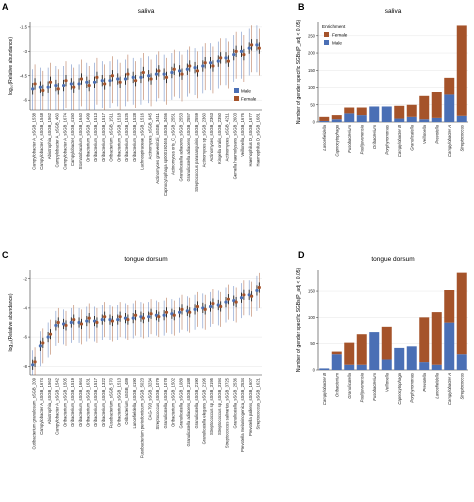 The height and width of the screenshot is (502, 474). I want to click on x-tick-label: Granulicatella_sSGB_2536, so click(234, 402).